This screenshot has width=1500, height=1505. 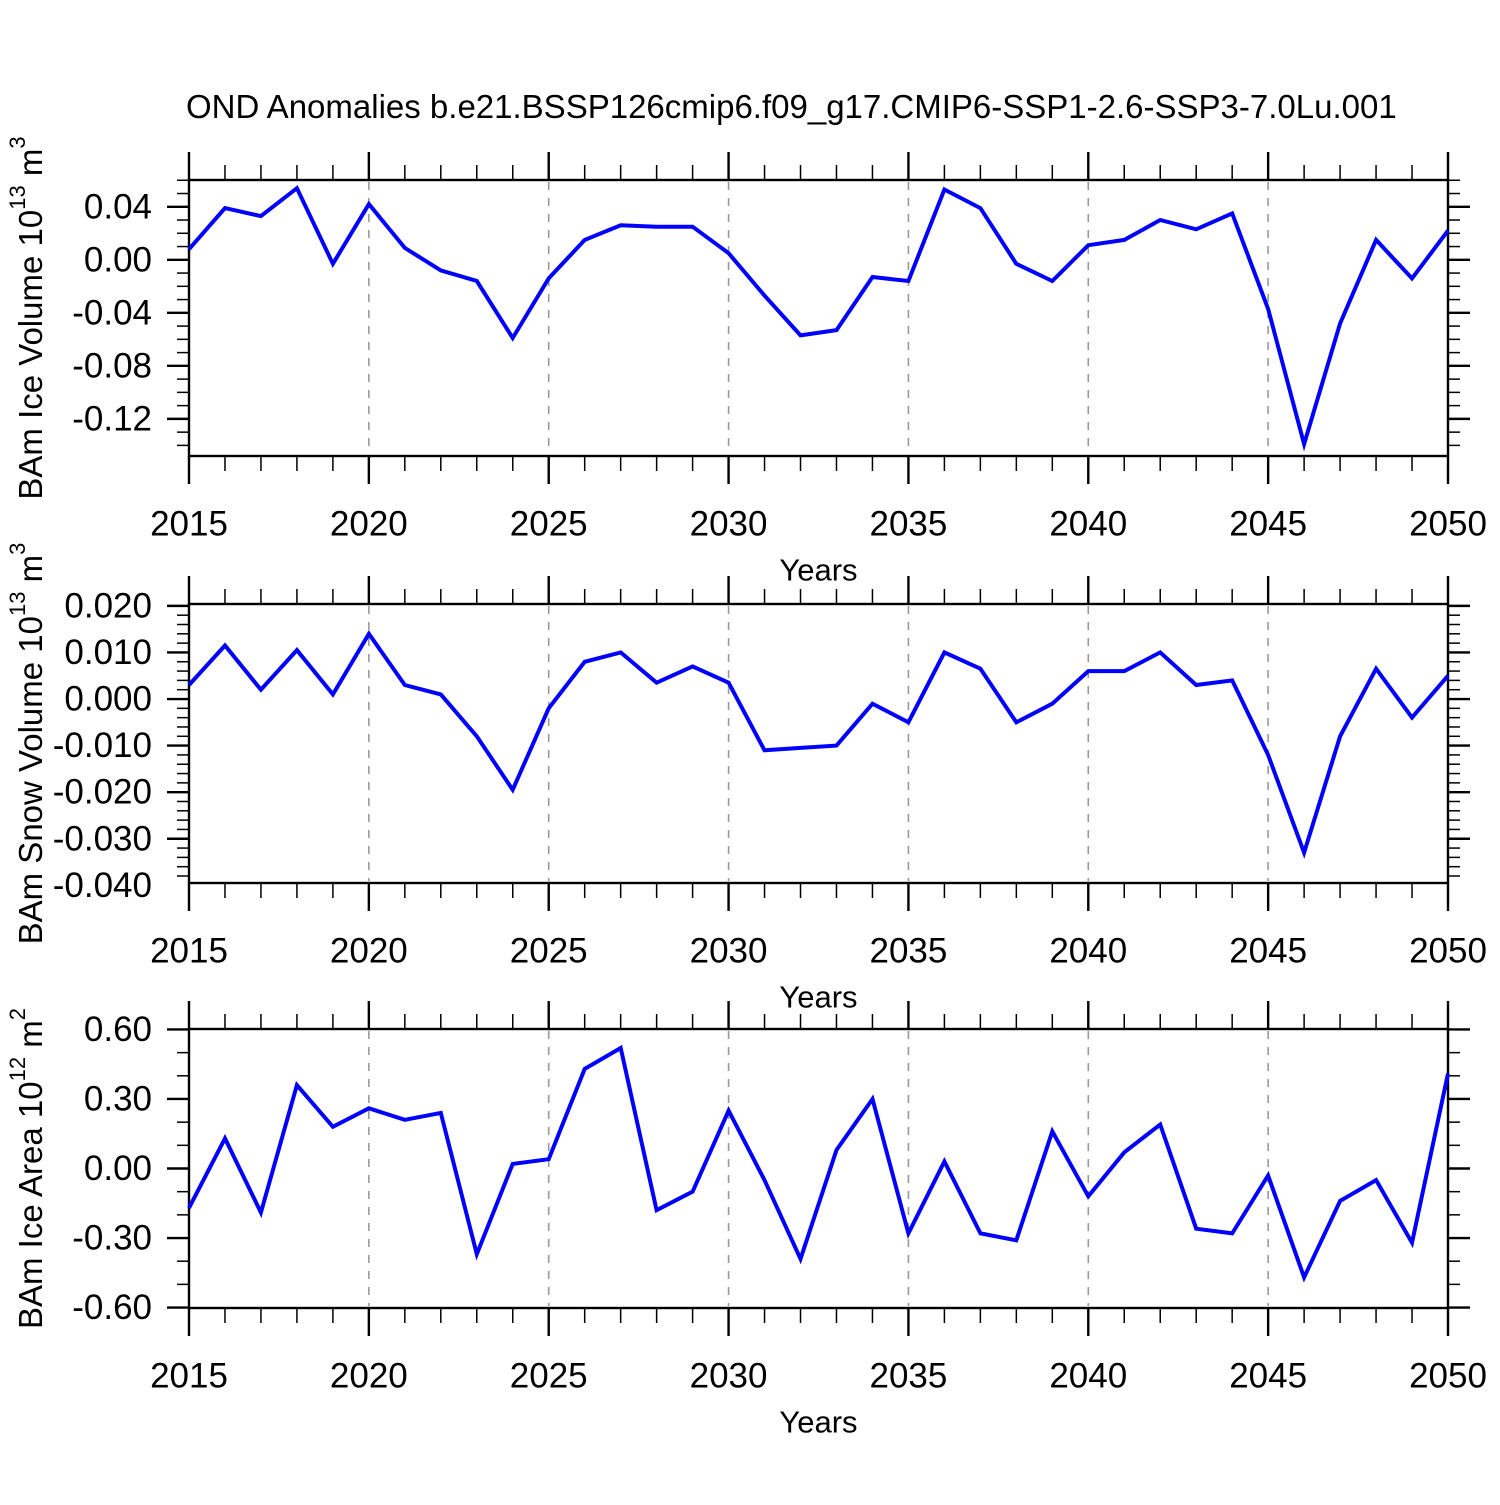 I want to click on series-line-ice-volume, so click(x=818, y=318).